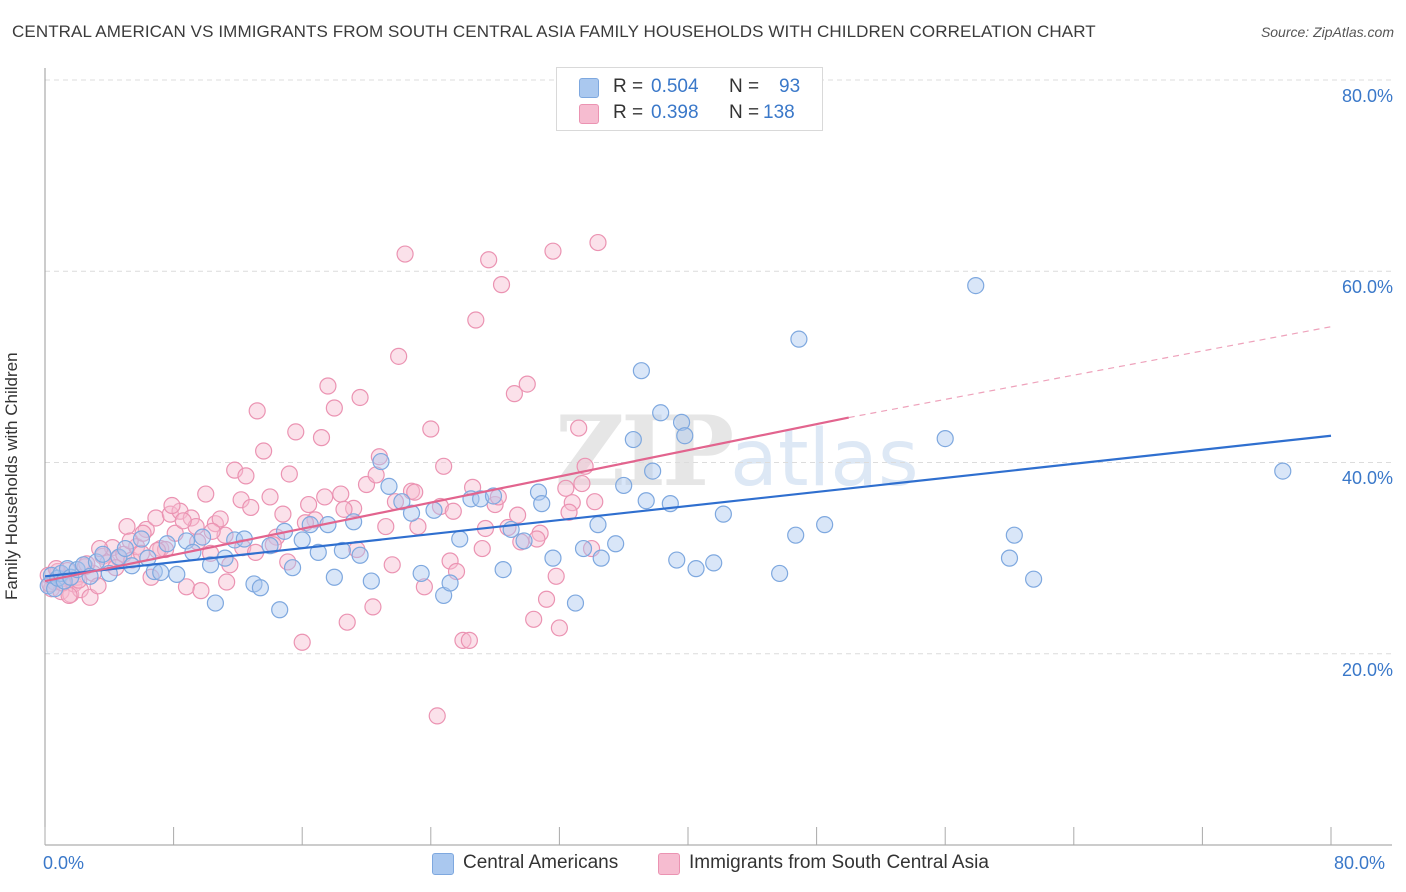  What do you see at coordinates (675, 112) in the screenshot?
I see `legend-r-value: 0.398` at bounding box center [675, 112].